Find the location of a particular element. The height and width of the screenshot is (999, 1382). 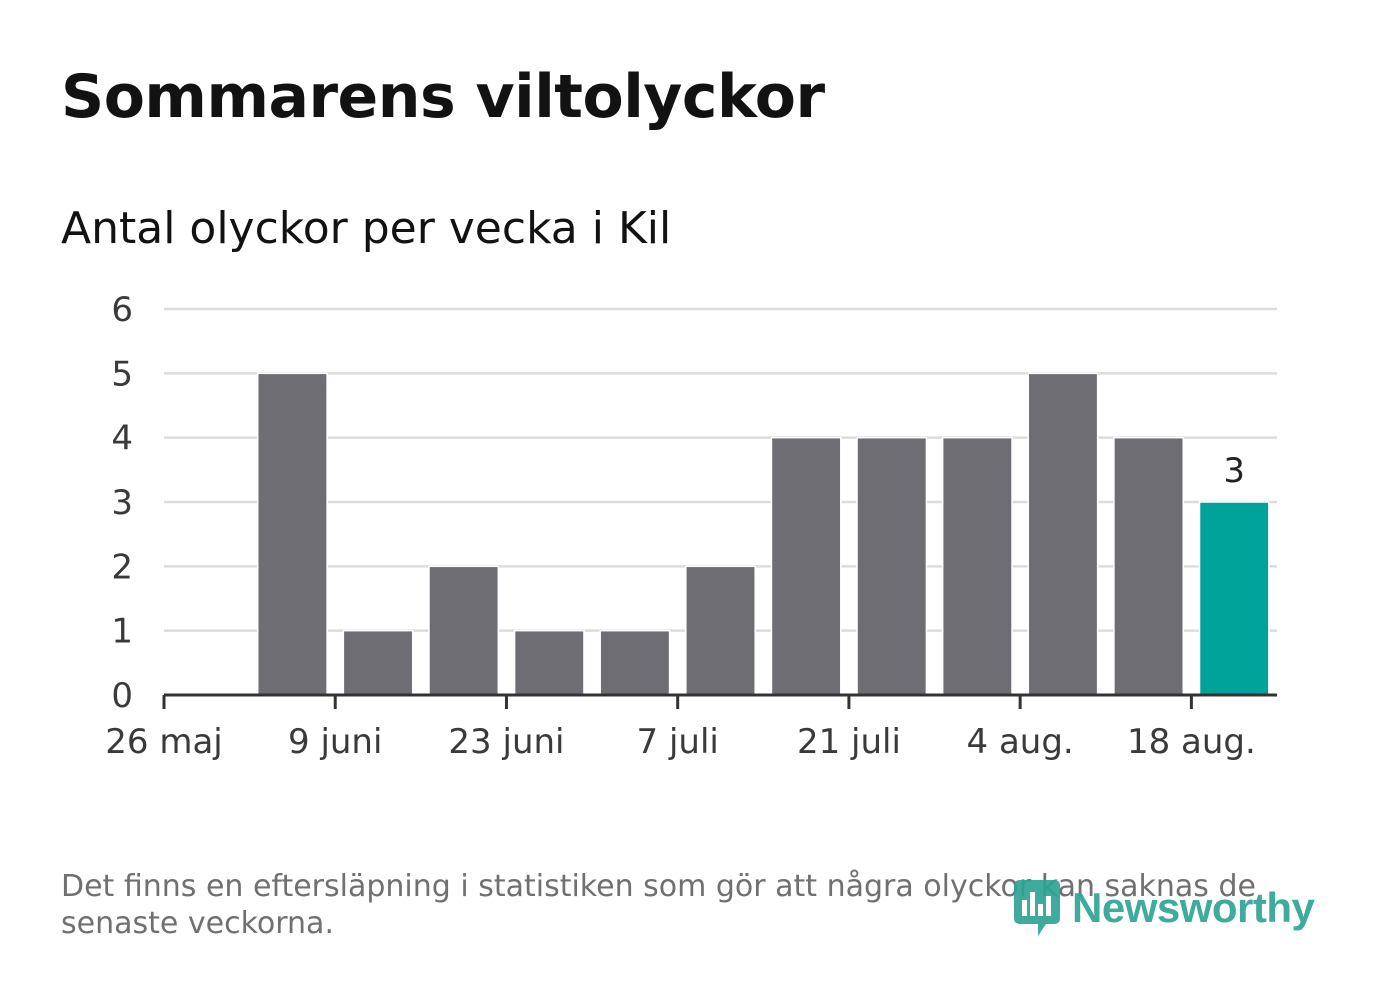

newsworthy-logo: Newsworthy is located at coordinates (1163, 908).